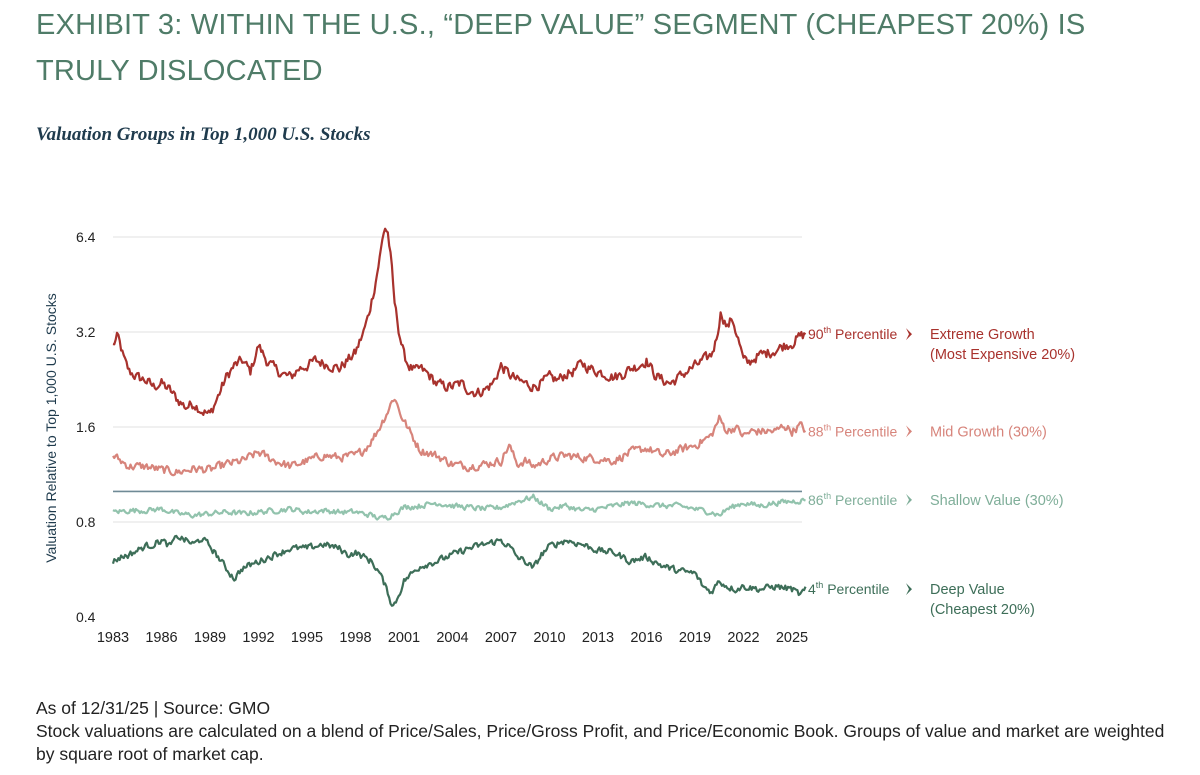 The width and height of the screenshot is (1200, 775). Describe the element at coordinates (646, 638) in the screenshot. I see `x-tick-label: 2016` at that location.